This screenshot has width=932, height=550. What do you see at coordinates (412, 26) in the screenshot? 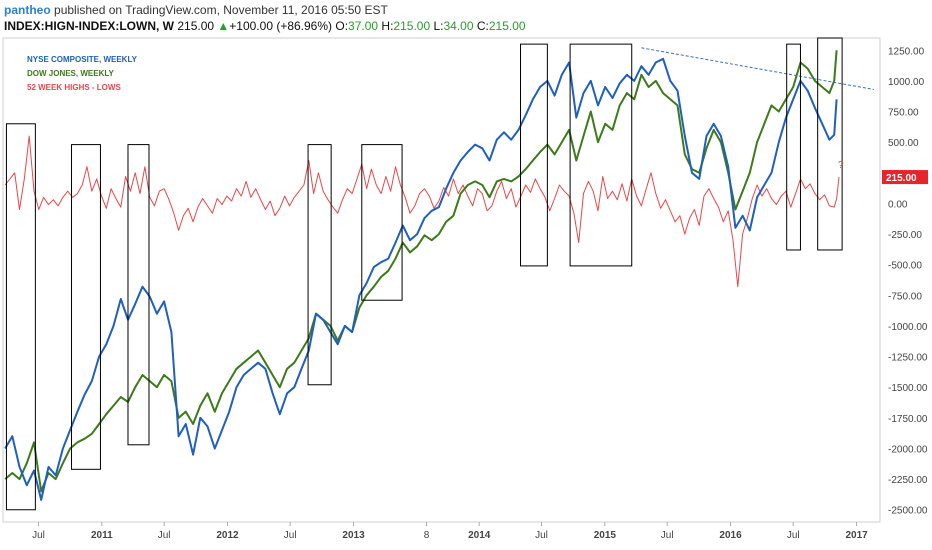
I see `high-value: 215.00` at bounding box center [412, 26].